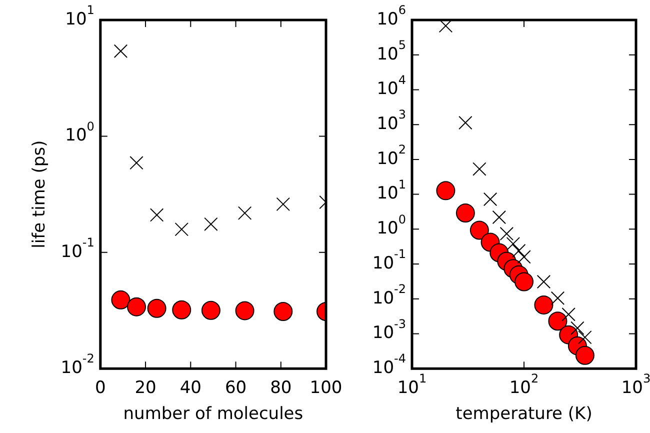 This screenshot has width=650, height=433. I want to click on x-tick-label: 40, so click(191, 388).